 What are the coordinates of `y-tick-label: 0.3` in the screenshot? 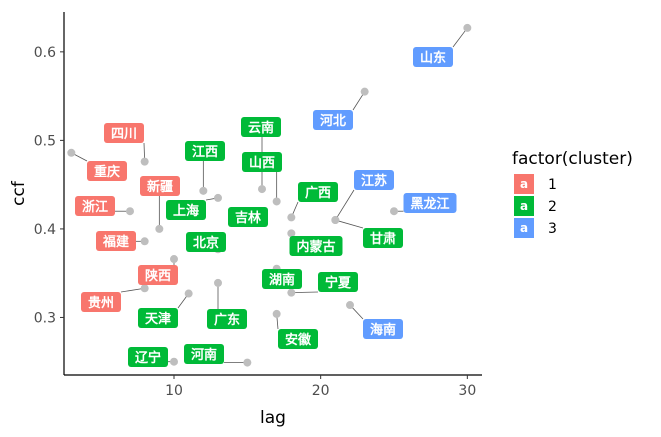 It's located at (45, 318).